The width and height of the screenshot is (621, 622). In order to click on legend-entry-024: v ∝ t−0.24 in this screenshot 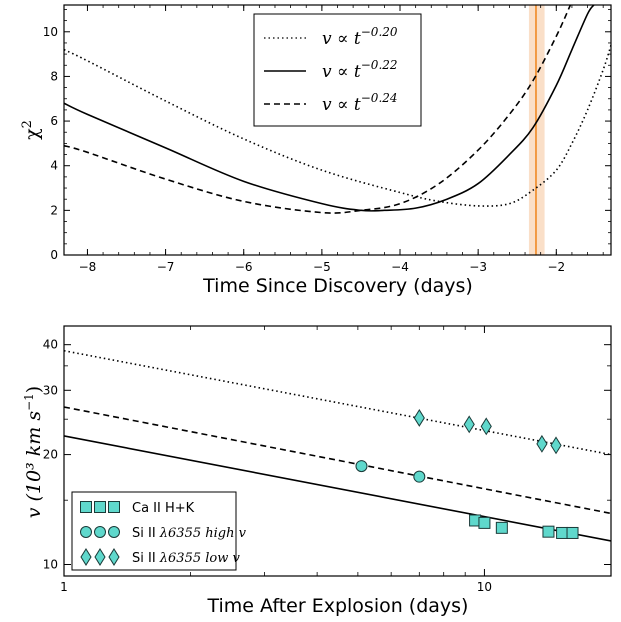, I will do `click(331, 103)`.